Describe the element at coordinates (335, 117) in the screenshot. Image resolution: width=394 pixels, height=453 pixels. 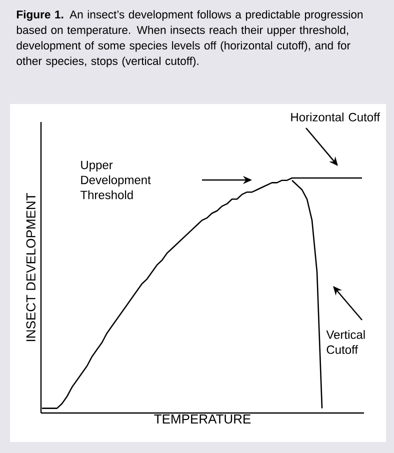
I see `text: Horizontal Cutoff` at that location.